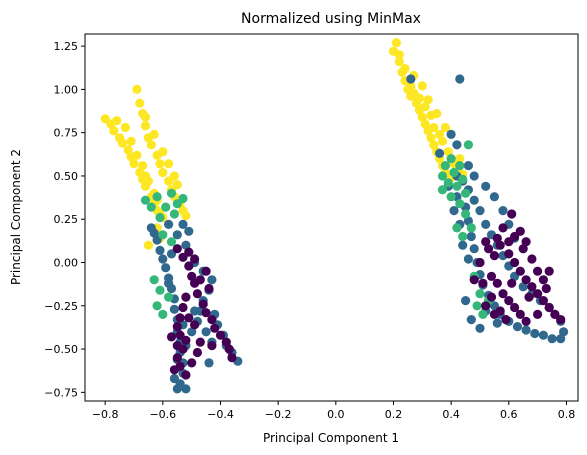 Image resolution: width=587 pixels, height=455 pixels. Describe the element at coordinates (61, 349) in the screenshot. I see `y-tick-label: −0.50` at that location.